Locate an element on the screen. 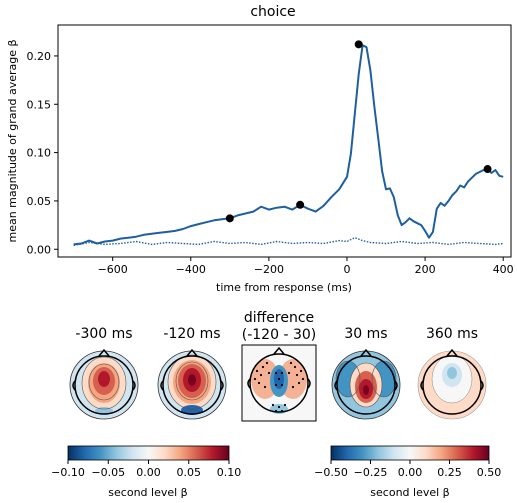 The width and height of the screenshot is (517, 503). colorbar-right-label: second level β is located at coordinates (409, 492).